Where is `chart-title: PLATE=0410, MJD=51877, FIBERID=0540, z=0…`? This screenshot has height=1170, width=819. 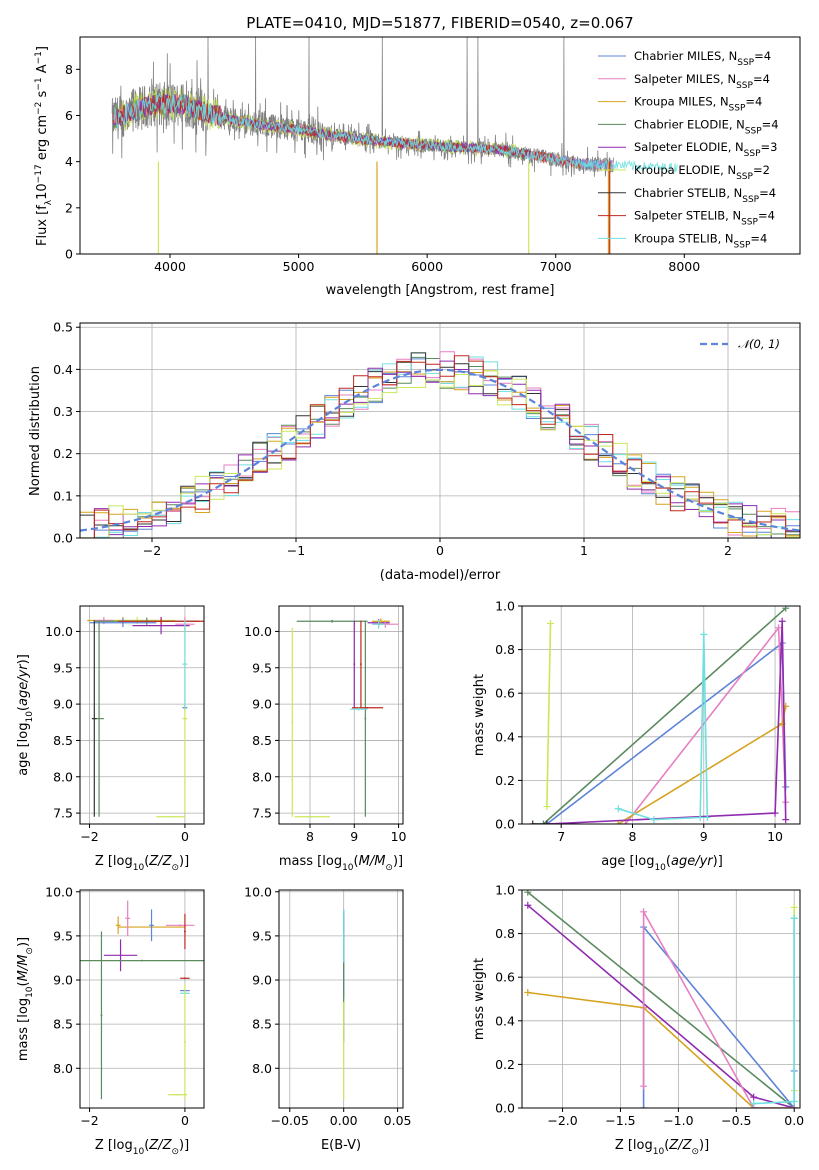
chart-title: PLATE=0410, MJD=51877, FIBERID=0540, z=0… is located at coordinates (439, 23).